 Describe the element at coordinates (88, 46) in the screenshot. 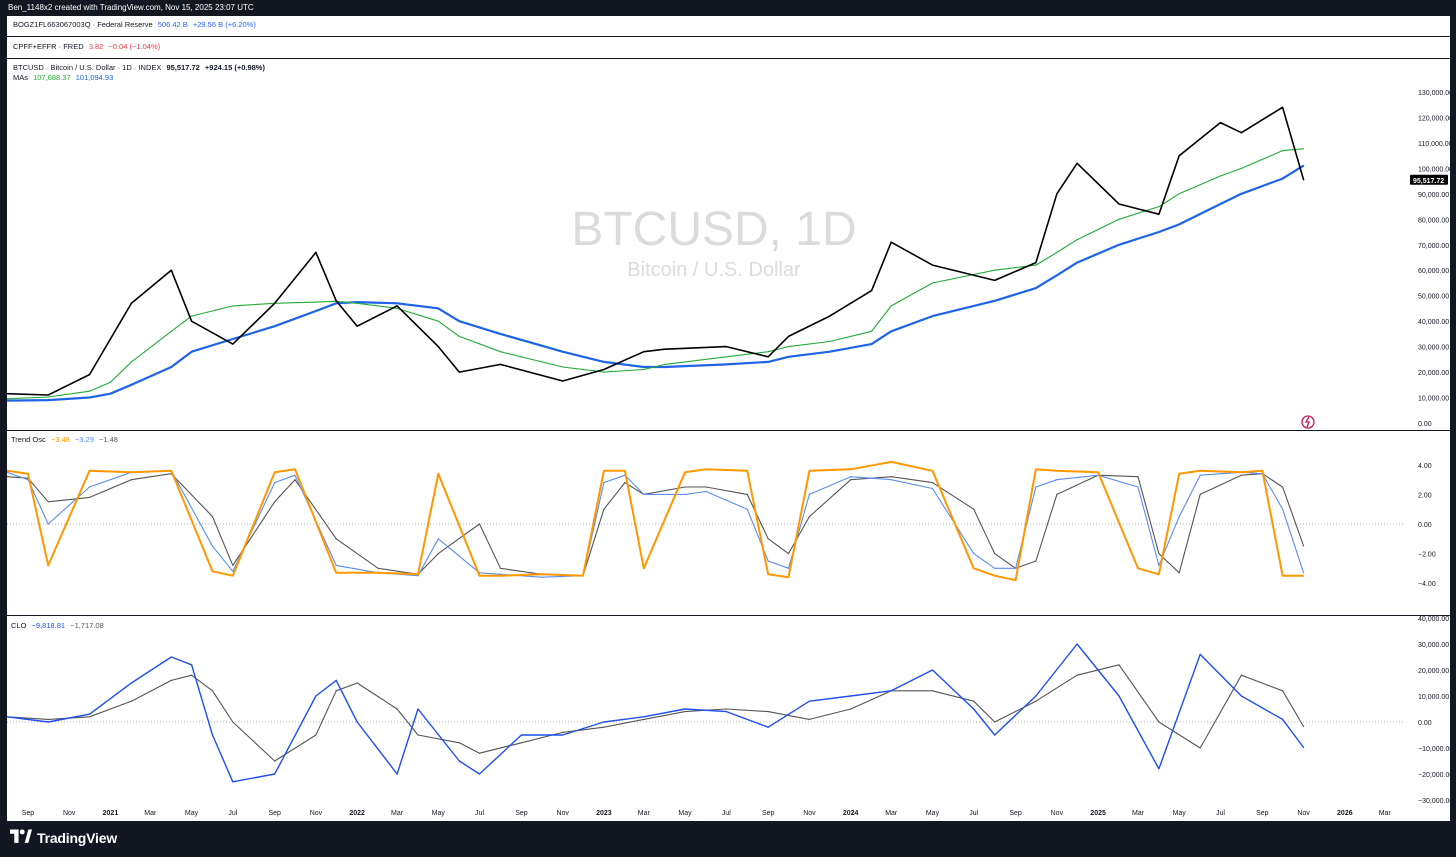

I see `legend-cpff: CPFF+EFFR · FRED 3.82 −0.04 (−1.04%)` at that location.